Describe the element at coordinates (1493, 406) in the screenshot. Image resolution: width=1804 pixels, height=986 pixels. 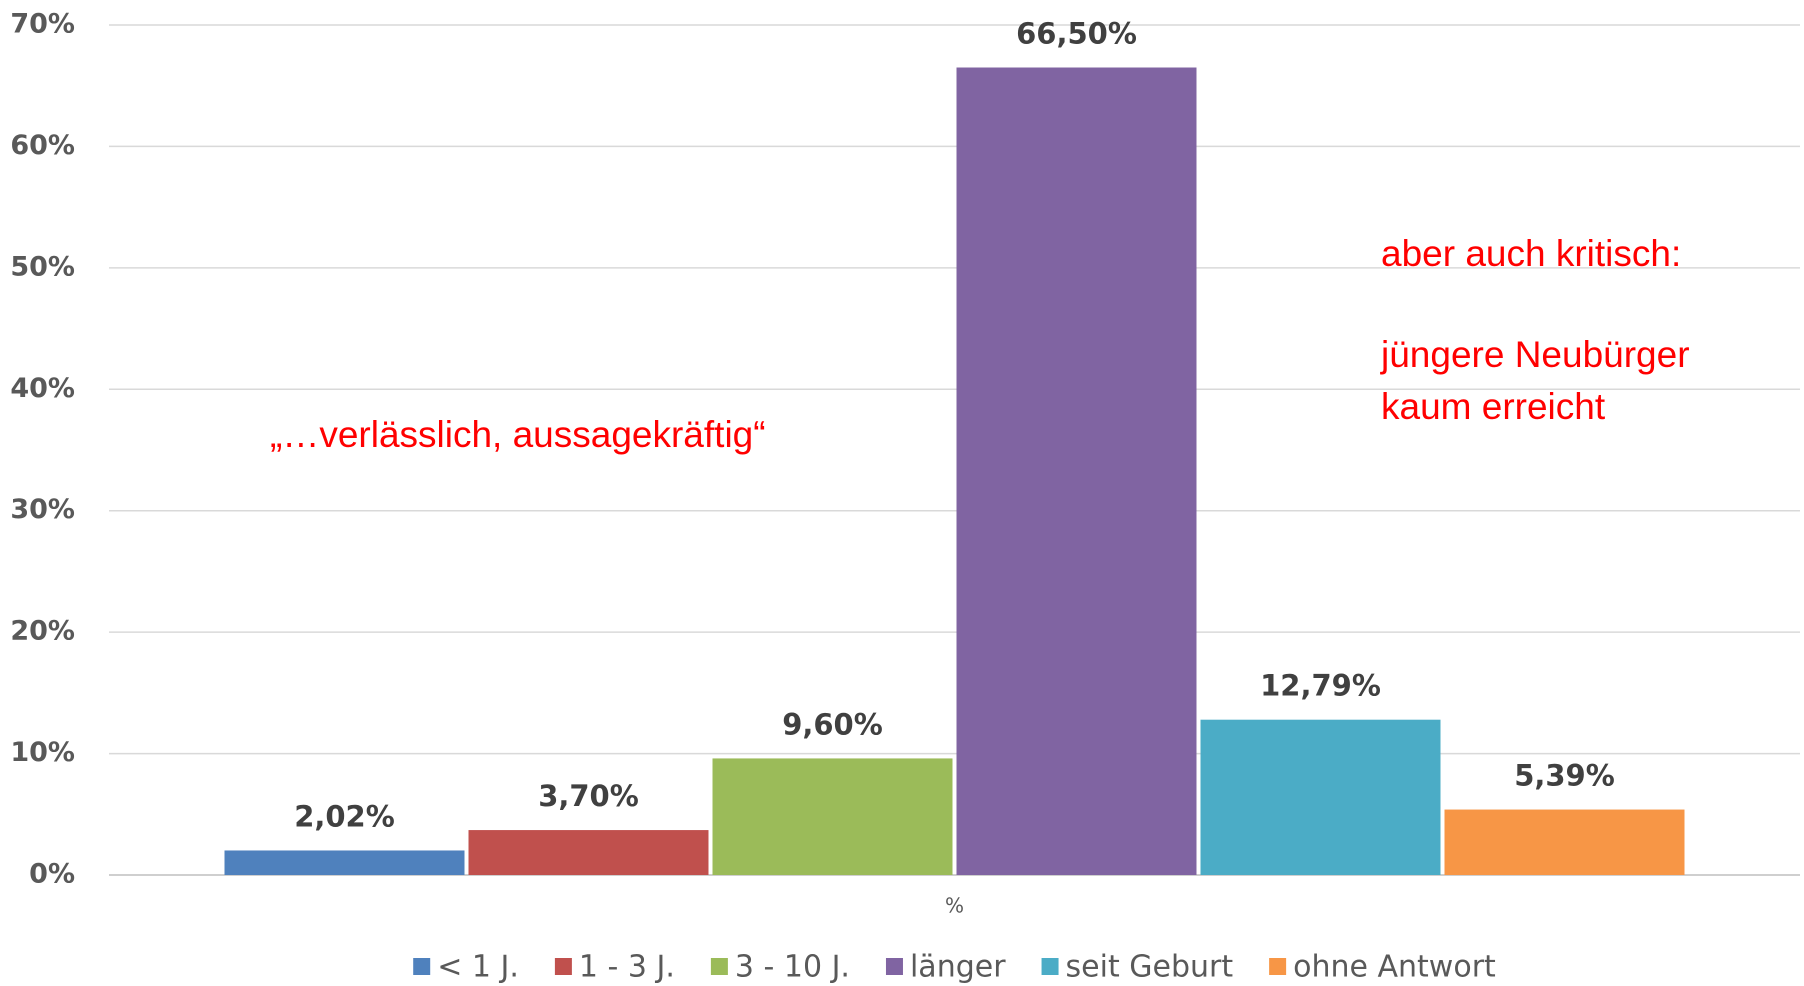
I see `annotation: kaum erreicht` at that location.